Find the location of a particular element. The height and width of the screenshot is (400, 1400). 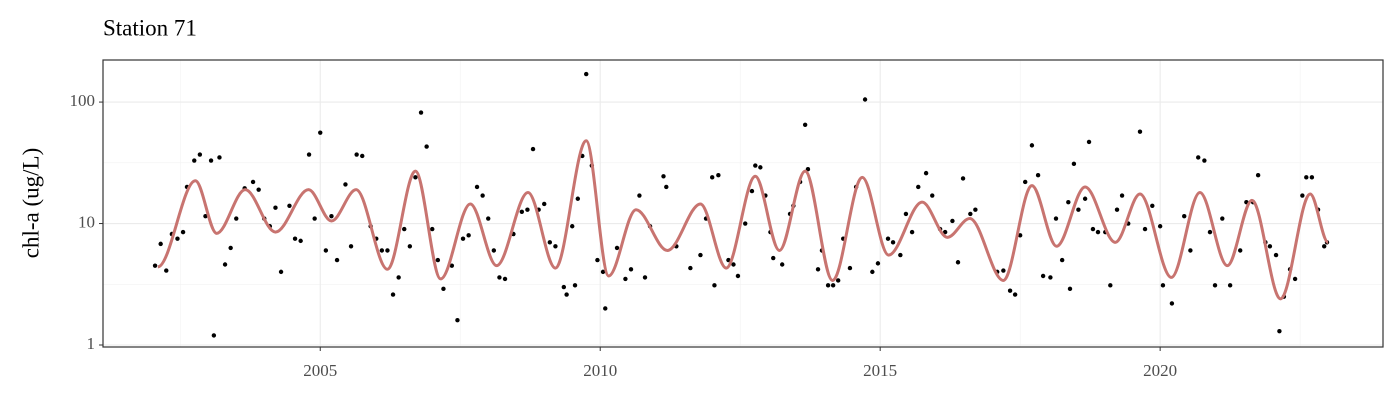

x-tick-label: 2005 is located at coordinates (320, 370).